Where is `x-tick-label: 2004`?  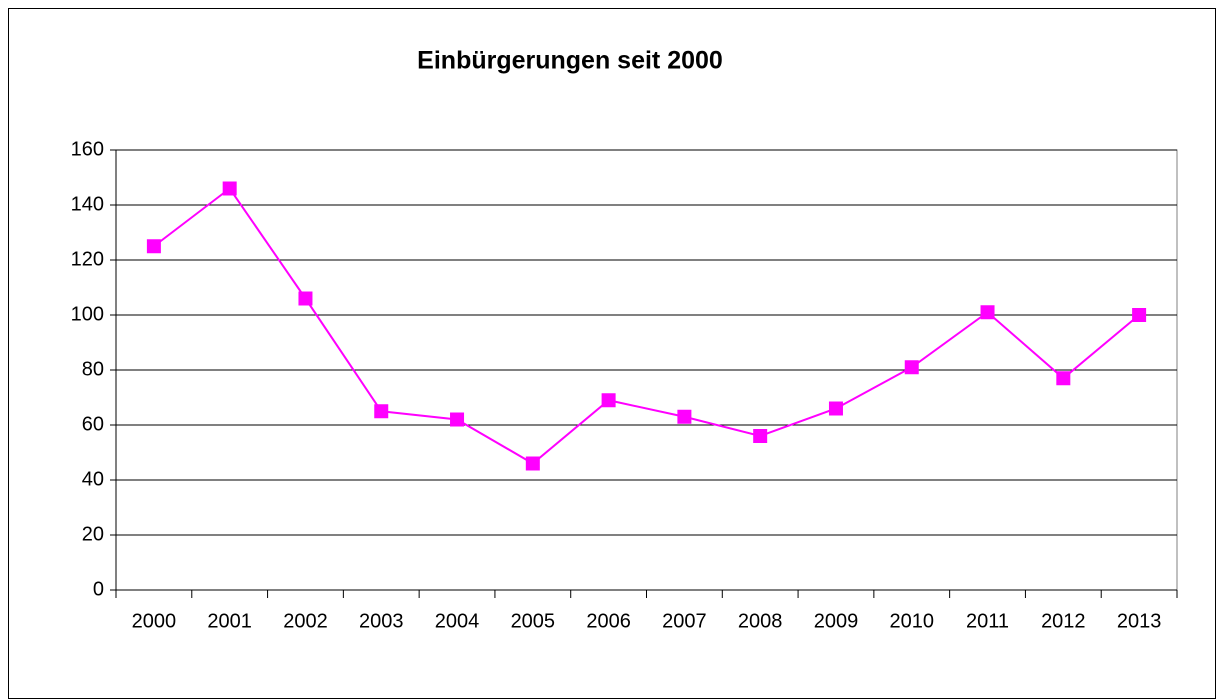 x-tick-label: 2004 is located at coordinates (457, 621).